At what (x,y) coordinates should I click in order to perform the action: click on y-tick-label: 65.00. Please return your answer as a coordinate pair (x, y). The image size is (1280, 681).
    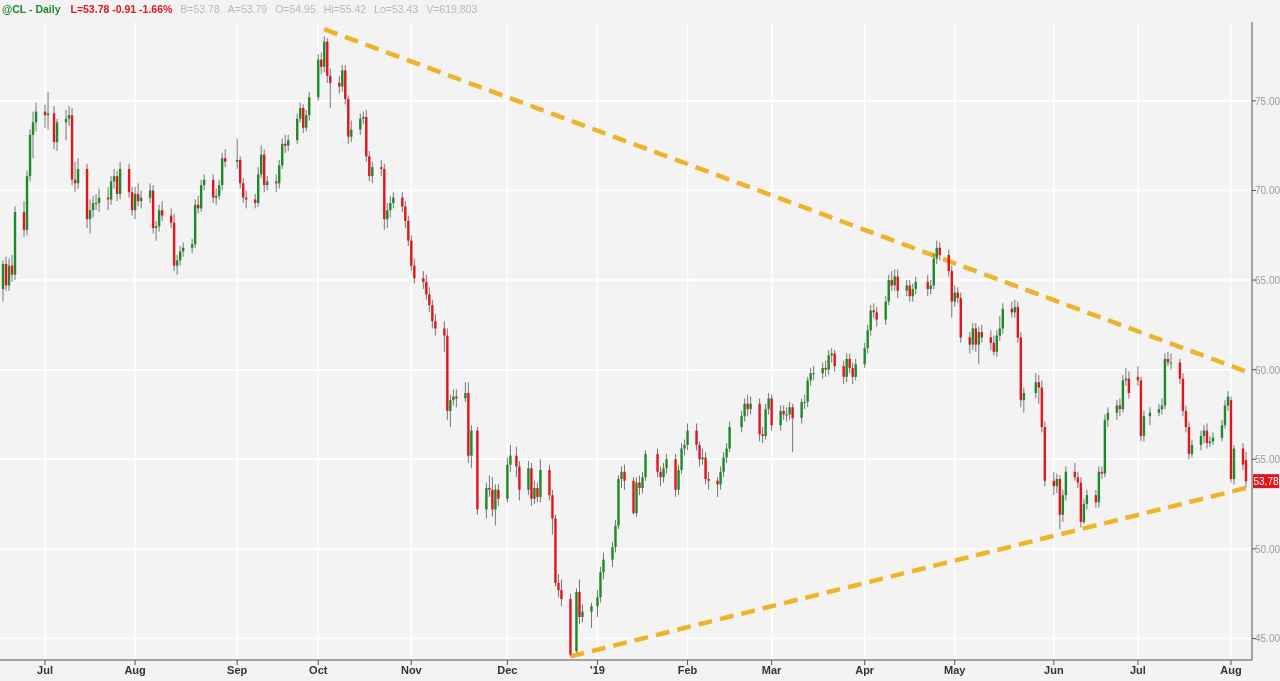
    Looking at the image, I should click on (1267, 281).